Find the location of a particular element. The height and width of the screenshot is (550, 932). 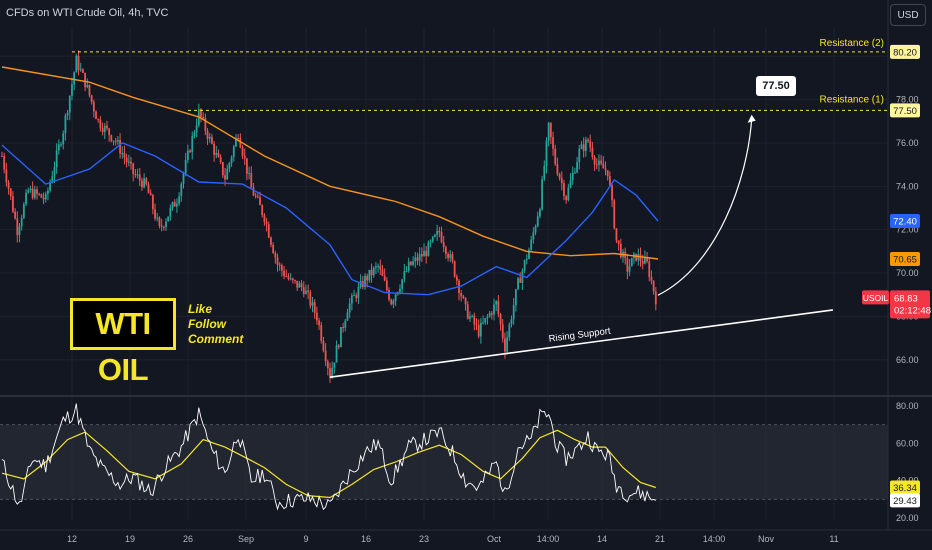

rsi-axis-tick: 60.00 is located at coordinates (907, 443).